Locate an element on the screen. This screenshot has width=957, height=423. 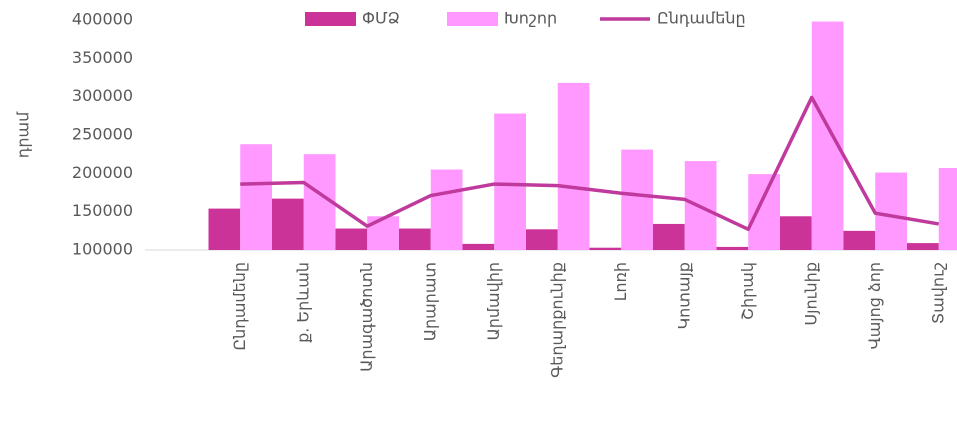
x-tick-label: Ընդամենը is located at coordinates (239, 306).